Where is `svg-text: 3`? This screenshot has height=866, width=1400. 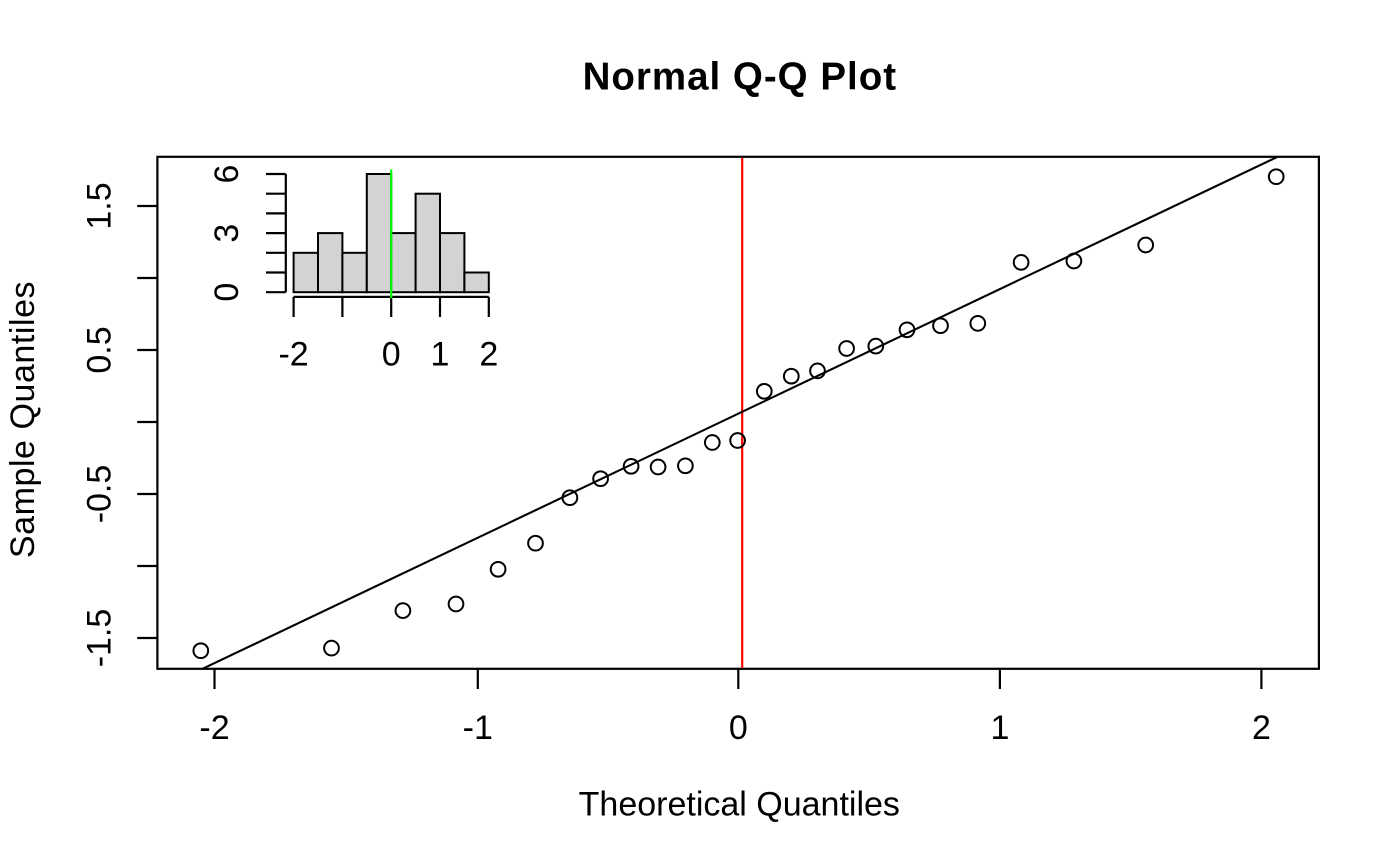 svg-text: 3 is located at coordinates (227, 233).